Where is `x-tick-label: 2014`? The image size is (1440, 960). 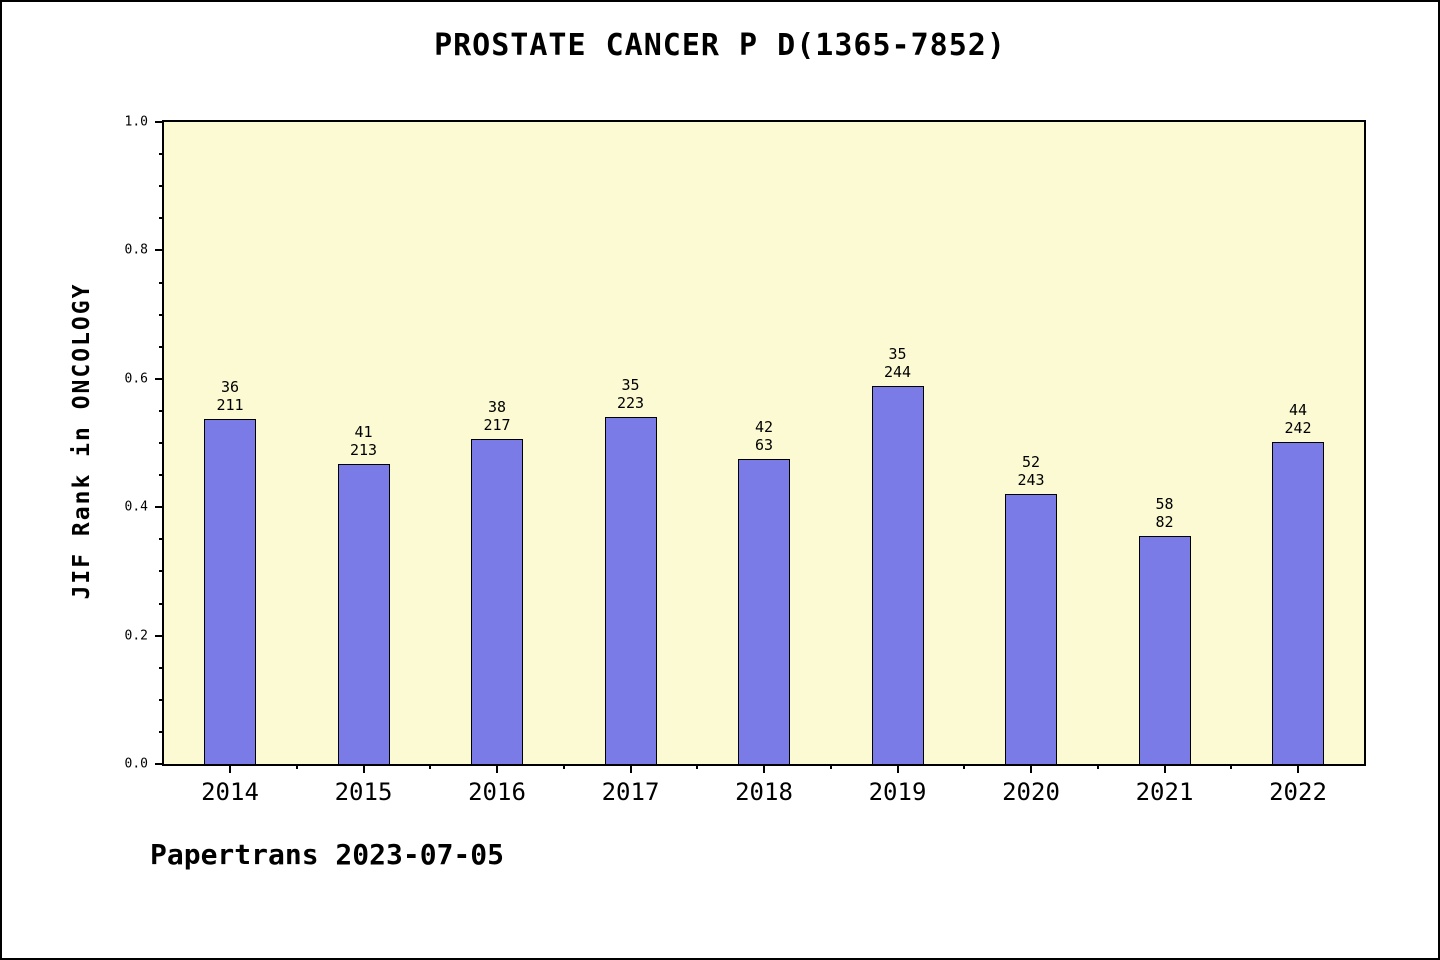 x-tick-label: 2014 is located at coordinates (230, 792).